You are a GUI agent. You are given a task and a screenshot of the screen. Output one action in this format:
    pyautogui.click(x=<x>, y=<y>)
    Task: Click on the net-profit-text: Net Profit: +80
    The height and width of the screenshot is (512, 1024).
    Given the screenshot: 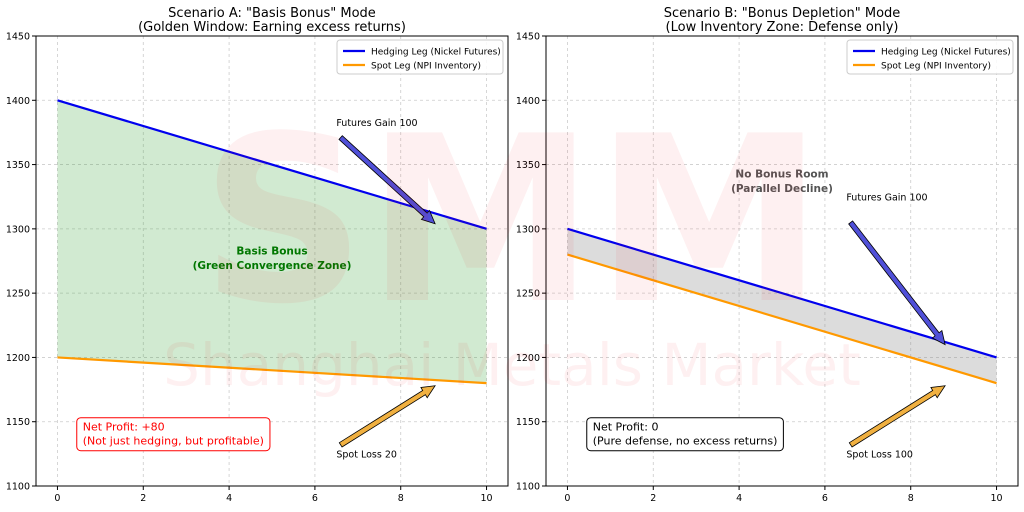 What is the action you would take?
    pyautogui.click(x=124, y=427)
    